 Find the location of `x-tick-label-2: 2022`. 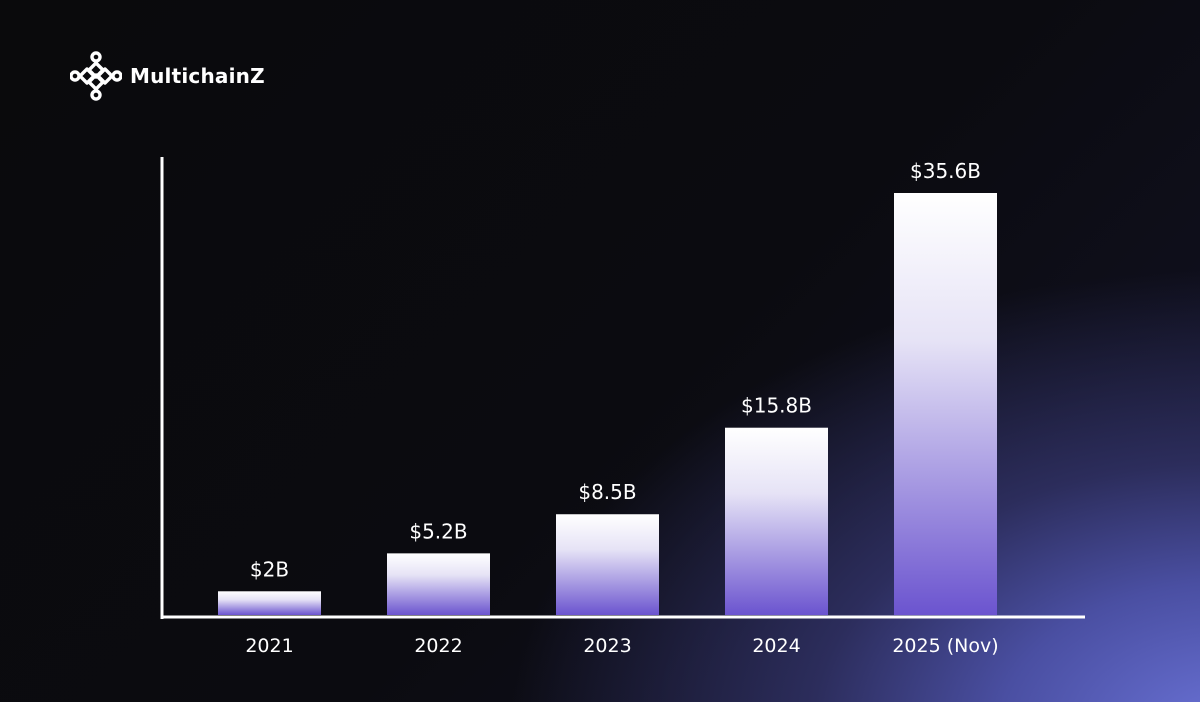

x-tick-label-2: 2022 is located at coordinates (438, 646).